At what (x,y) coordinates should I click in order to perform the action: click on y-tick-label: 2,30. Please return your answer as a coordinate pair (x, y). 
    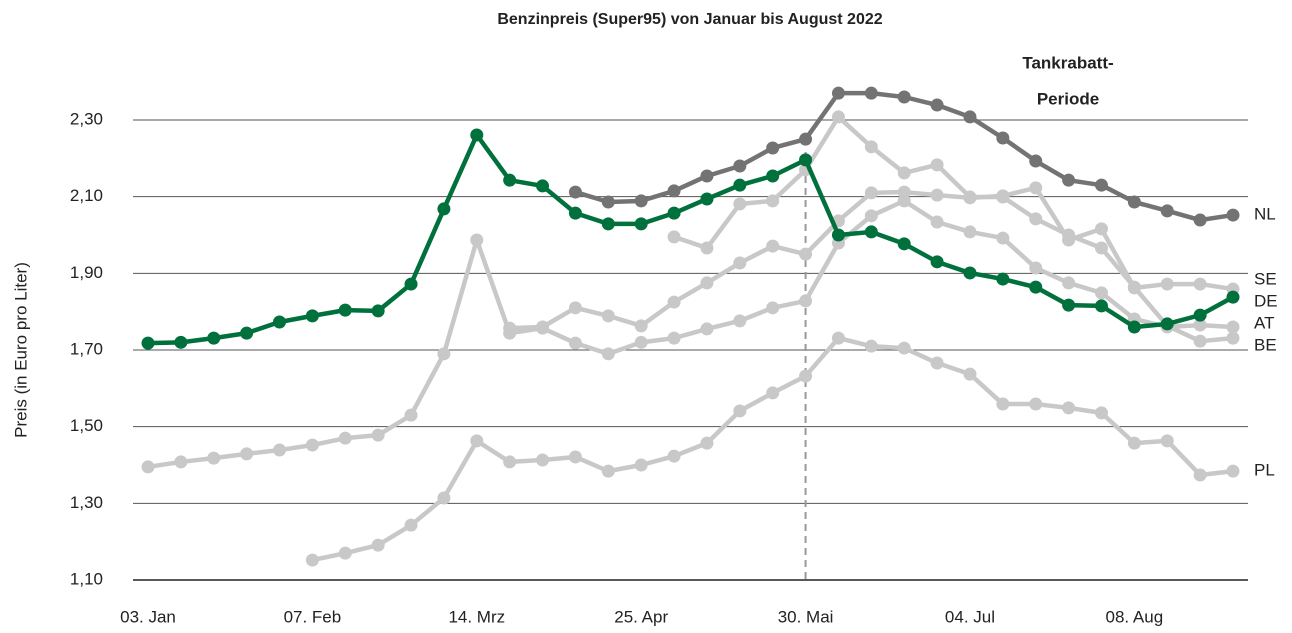
    Looking at the image, I should click on (86, 118).